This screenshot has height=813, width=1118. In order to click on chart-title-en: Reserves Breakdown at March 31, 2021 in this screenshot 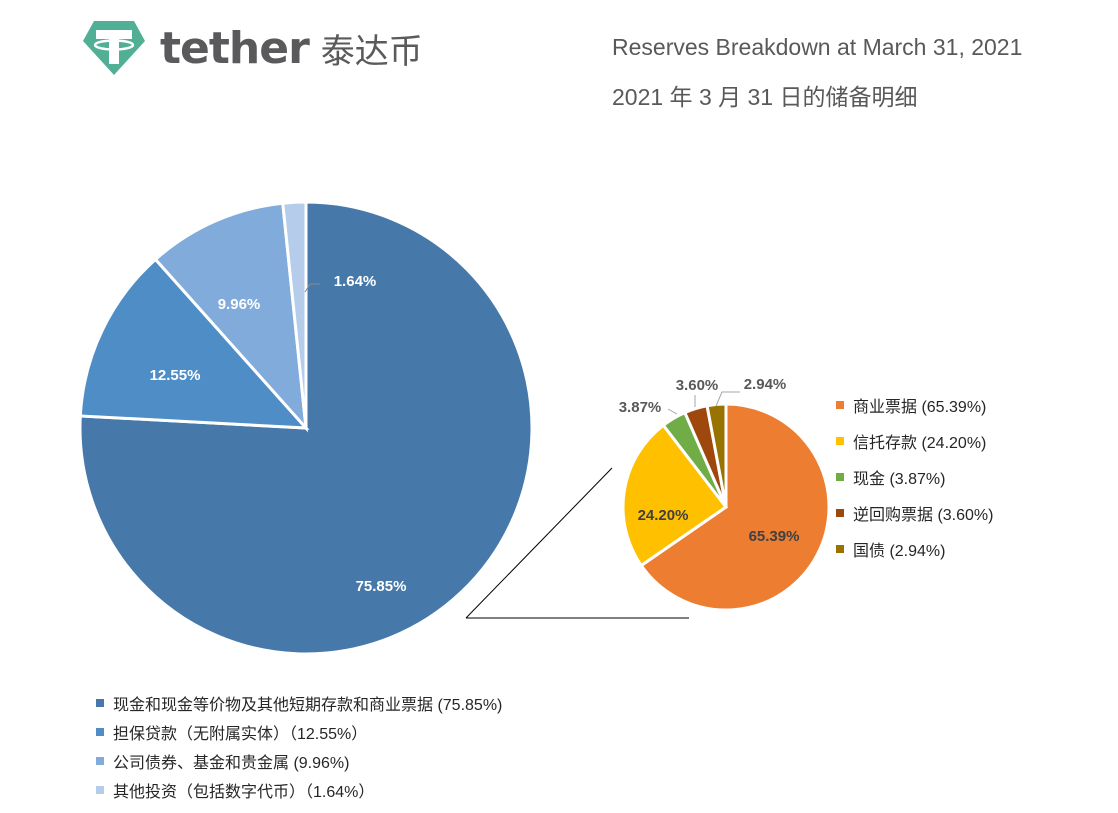, I will do `click(817, 47)`.